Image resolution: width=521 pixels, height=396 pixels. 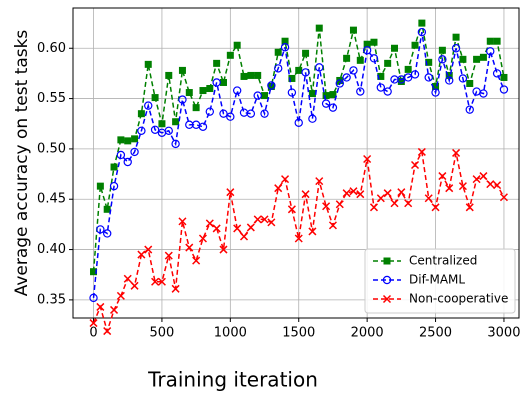 What do you see at coordinates (51, 148) in the screenshot?
I see `y-tick-label: 0.50` at bounding box center [51, 148].